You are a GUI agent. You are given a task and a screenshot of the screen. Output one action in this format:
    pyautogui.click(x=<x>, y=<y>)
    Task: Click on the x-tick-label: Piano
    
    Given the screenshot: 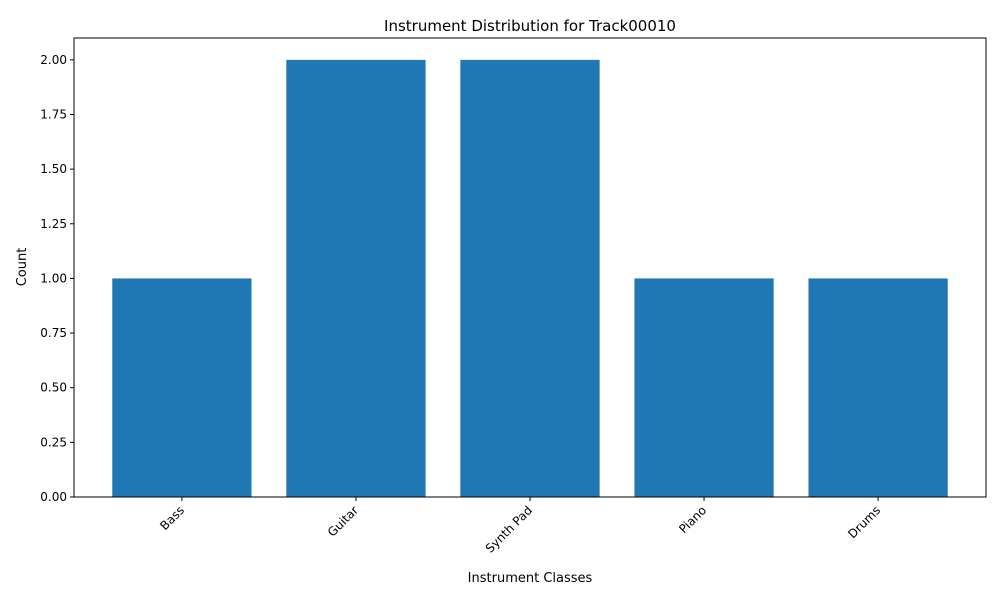 What is the action you would take?
    pyautogui.click(x=692, y=519)
    